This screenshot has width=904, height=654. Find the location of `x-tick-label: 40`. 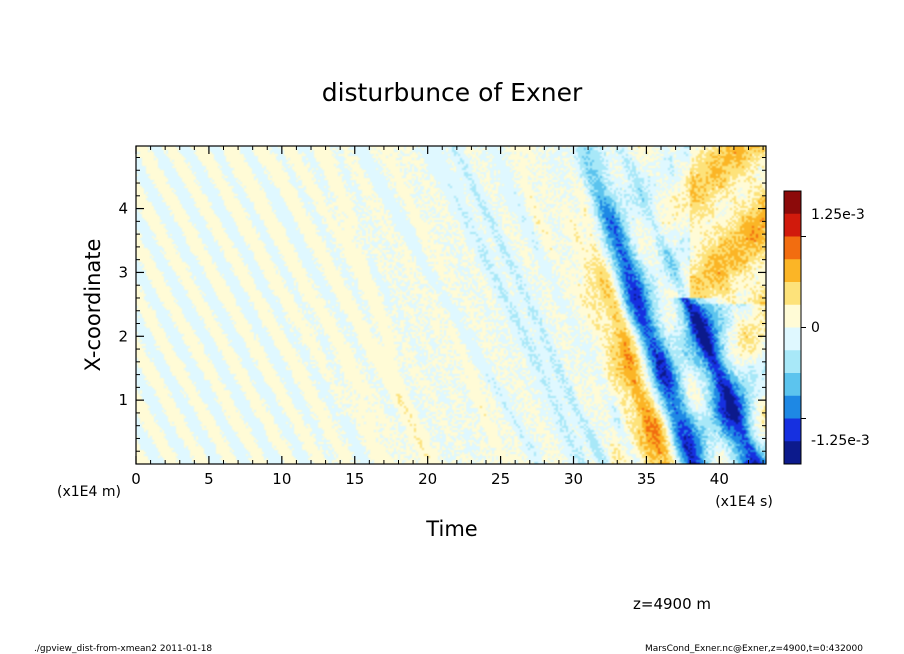

x-tick-label: 40 is located at coordinates (719, 479).